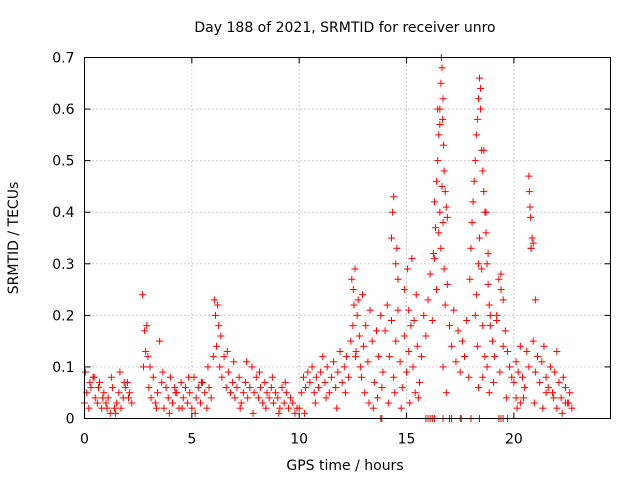 The width and height of the screenshot is (640, 480). I want to click on x-tick-label: 10, so click(299, 440).